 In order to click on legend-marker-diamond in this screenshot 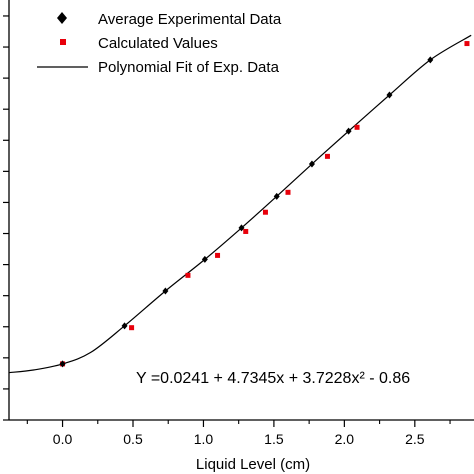, I will do `click(62, 18)`.